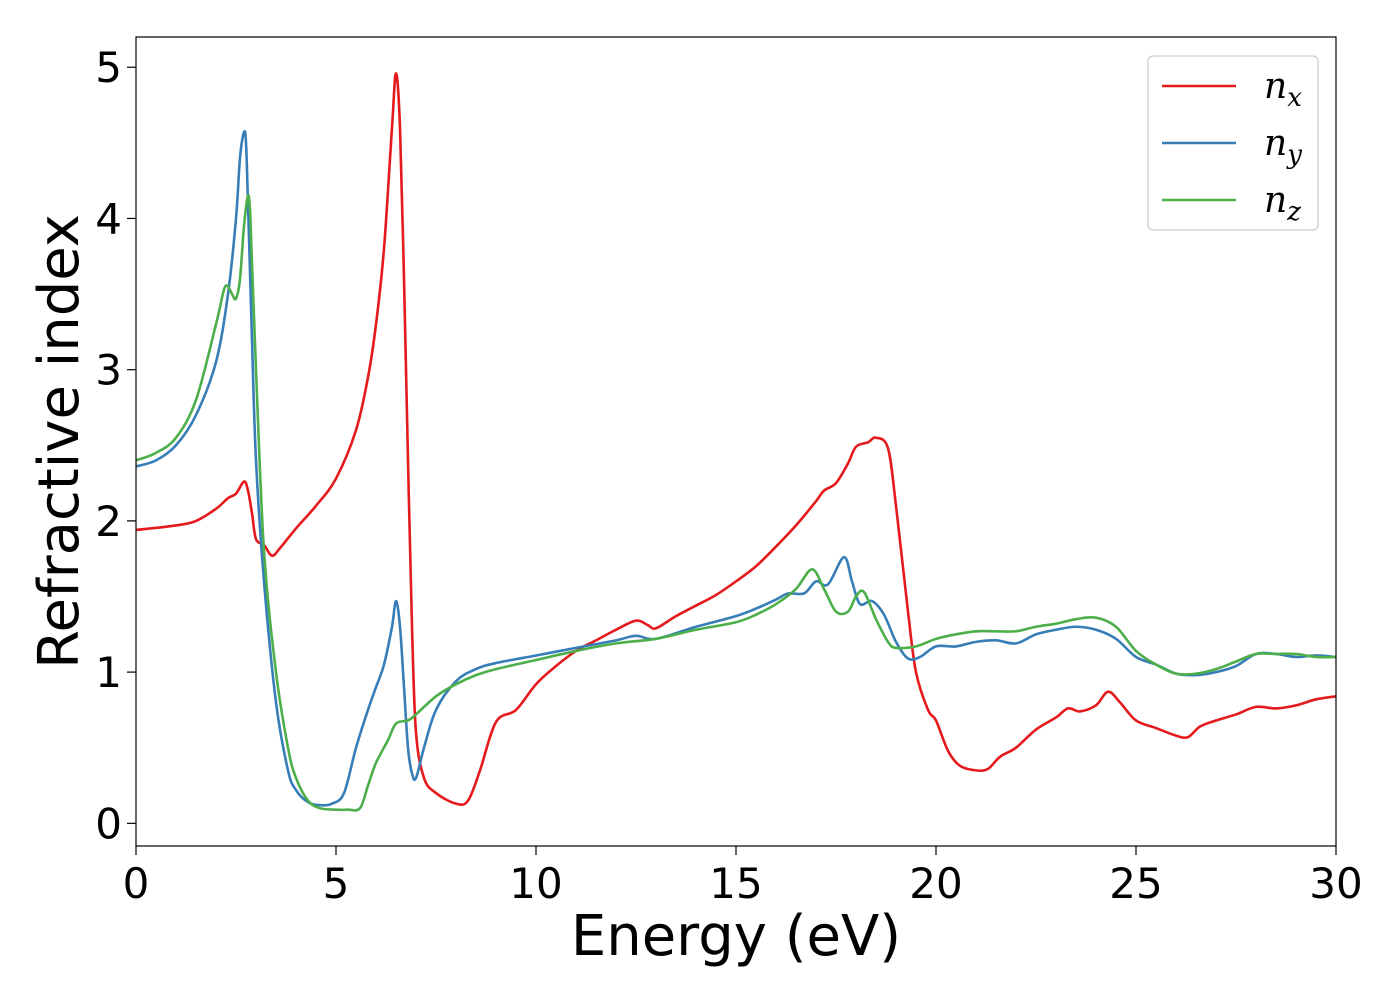 The image size is (1400, 1000). What do you see at coordinates (1135, 883) in the screenshot?
I see `x-tick-label: 25` at bounding box center [1135, 883].